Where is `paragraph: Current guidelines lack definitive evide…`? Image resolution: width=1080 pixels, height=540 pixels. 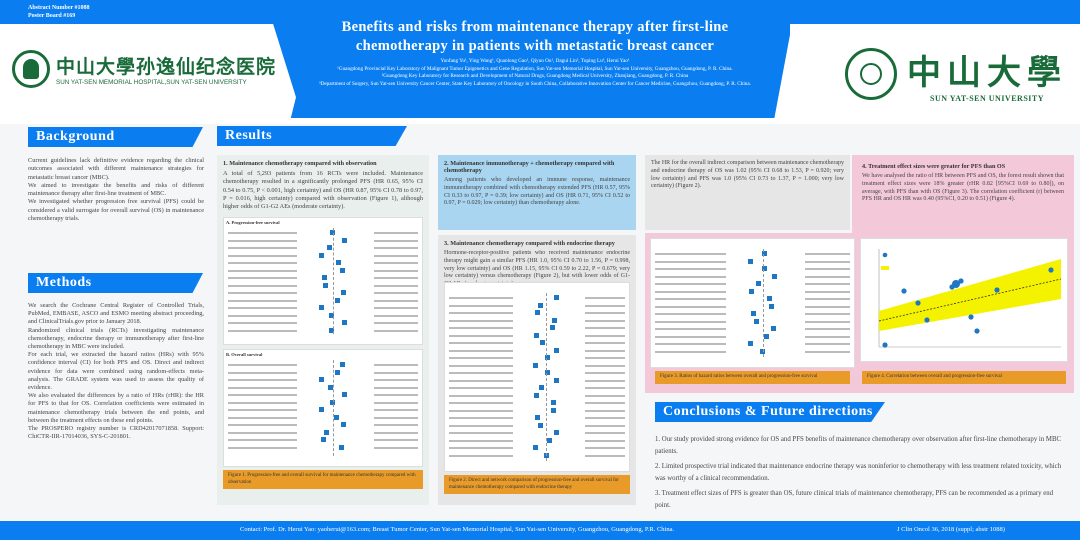 paragraph: Current guidelines lack definitive evide… is located at coordinates (116, 169).